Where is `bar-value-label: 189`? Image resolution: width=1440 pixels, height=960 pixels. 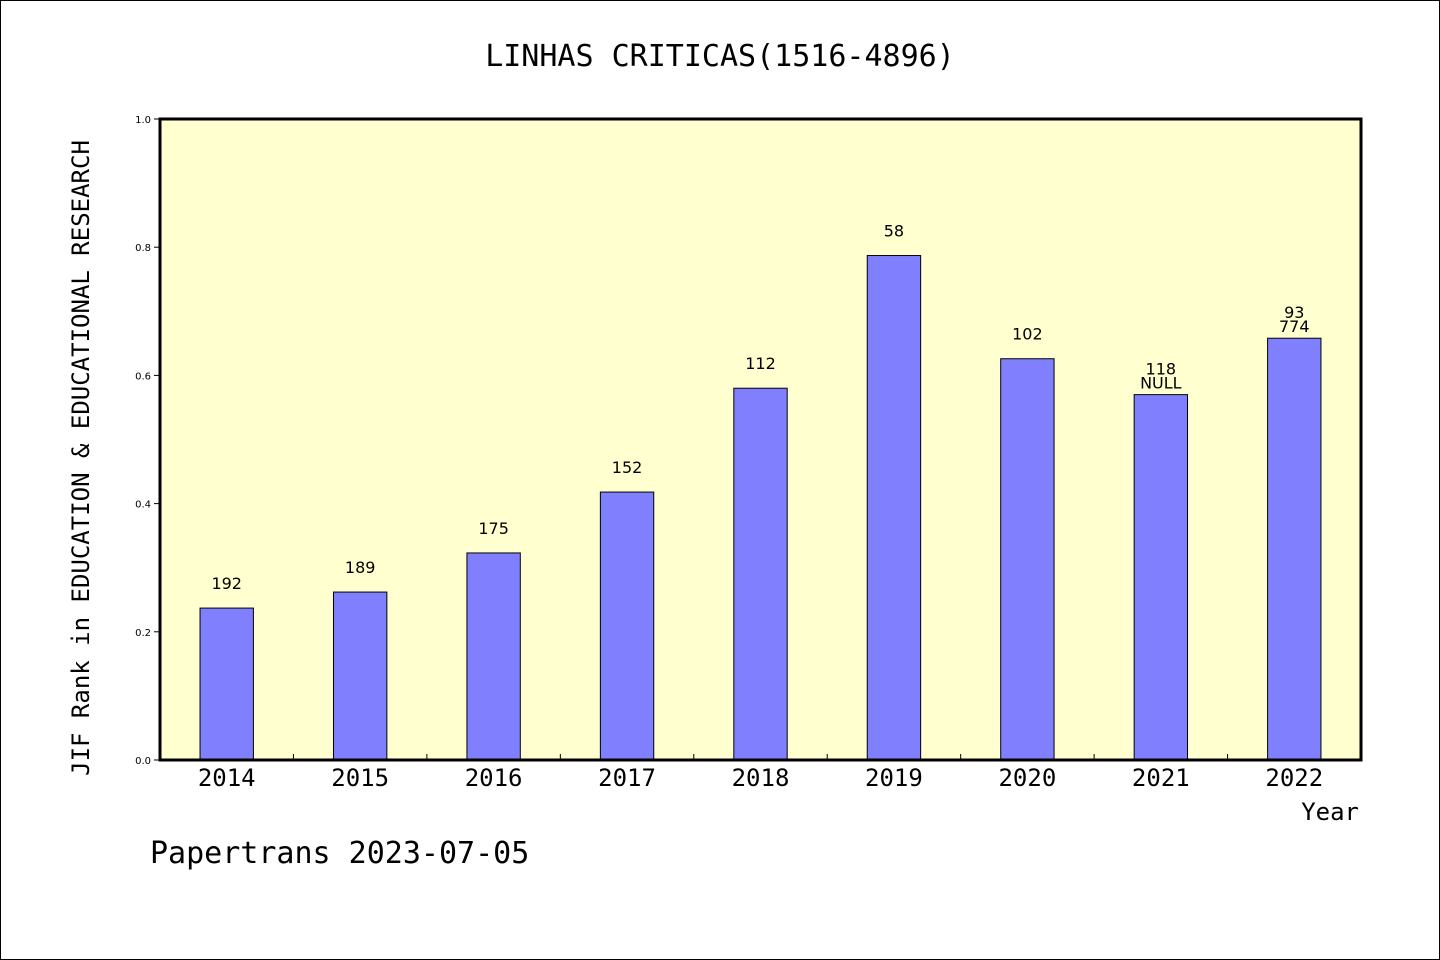 bar-value-label: 189 is located at coordinates (360, 567).